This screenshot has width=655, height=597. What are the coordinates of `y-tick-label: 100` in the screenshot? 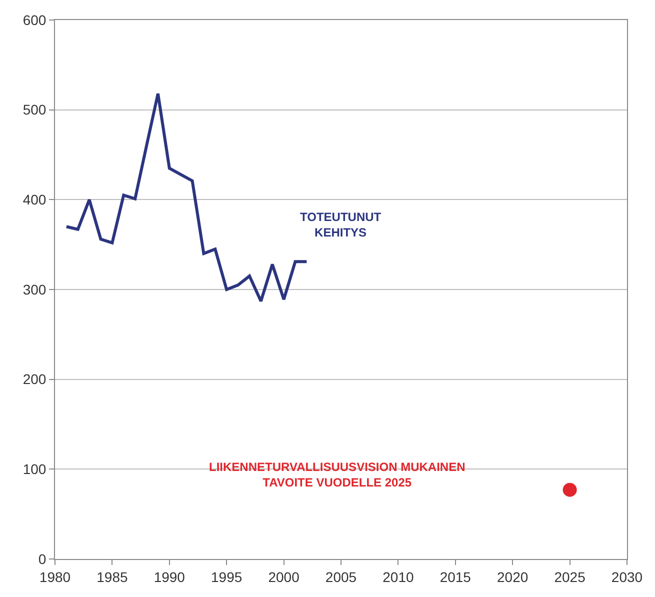 It's located at (34, 469).